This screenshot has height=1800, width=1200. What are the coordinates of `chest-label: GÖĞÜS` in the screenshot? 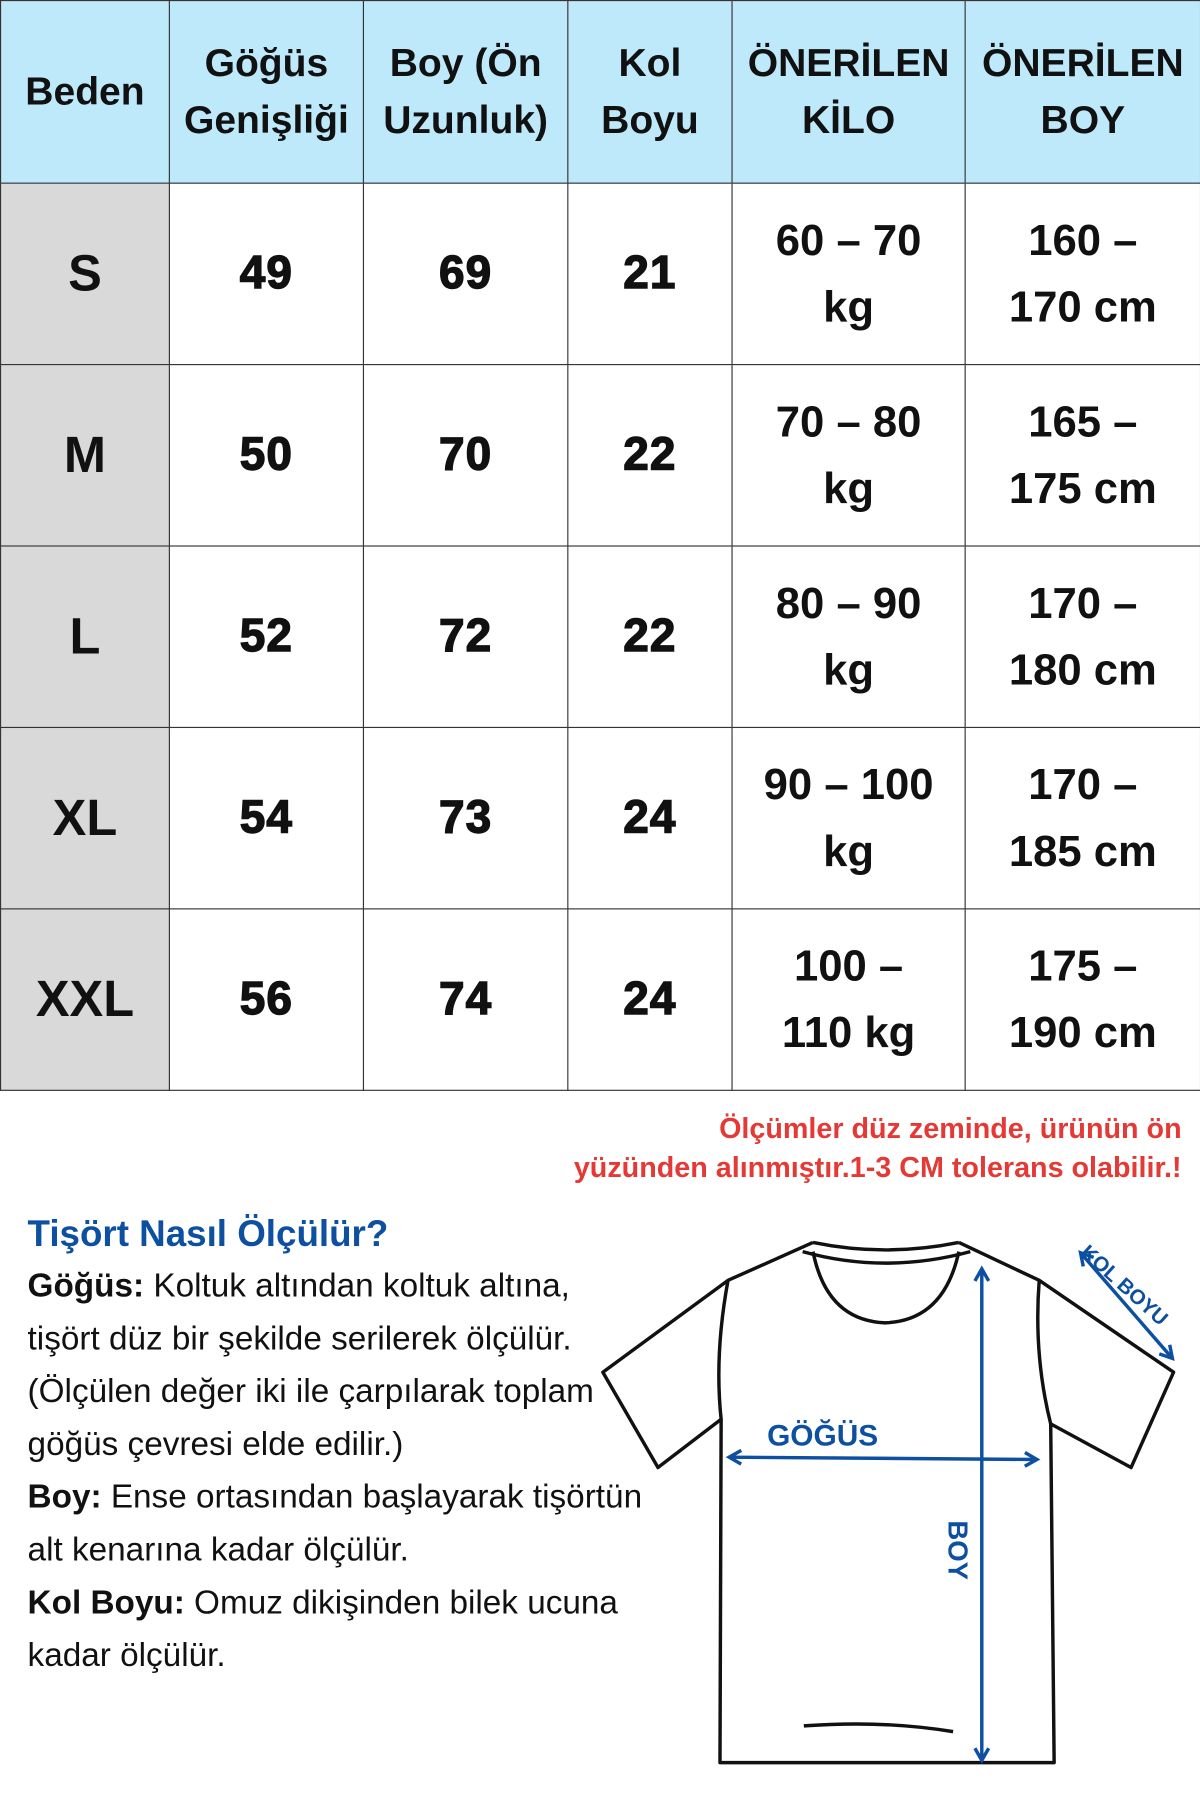 It's located at (822, 1436).